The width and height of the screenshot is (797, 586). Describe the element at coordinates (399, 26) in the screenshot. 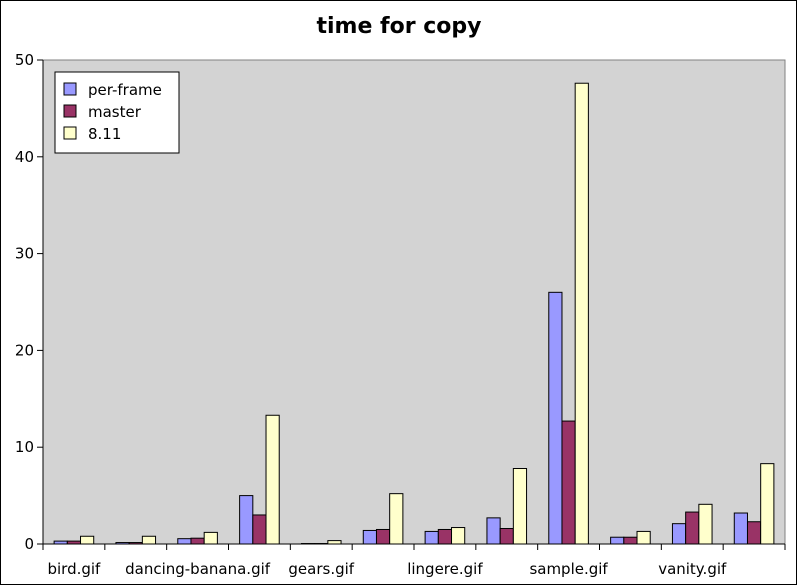

I see `chart-title: time for copy` at that location.